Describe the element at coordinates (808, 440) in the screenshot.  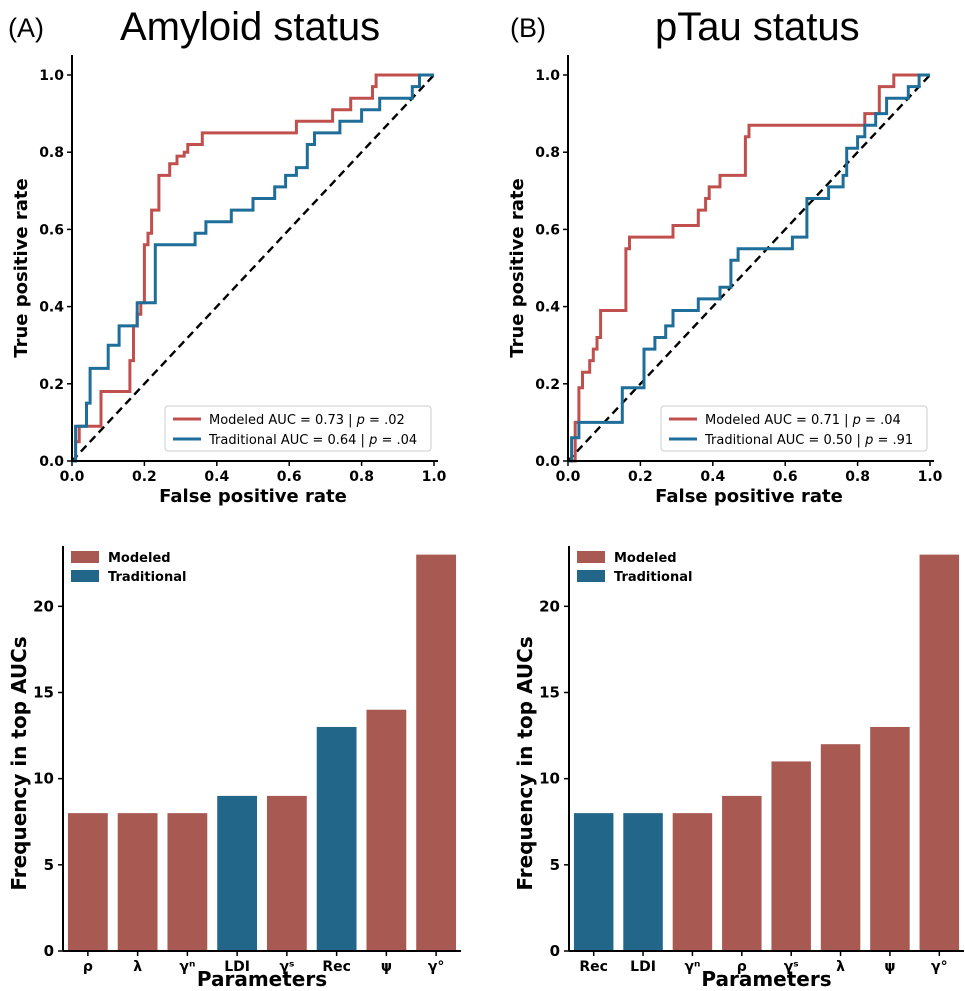
I see `legend-label: Traditional AUC = 0.50 | p = .91` at that location.